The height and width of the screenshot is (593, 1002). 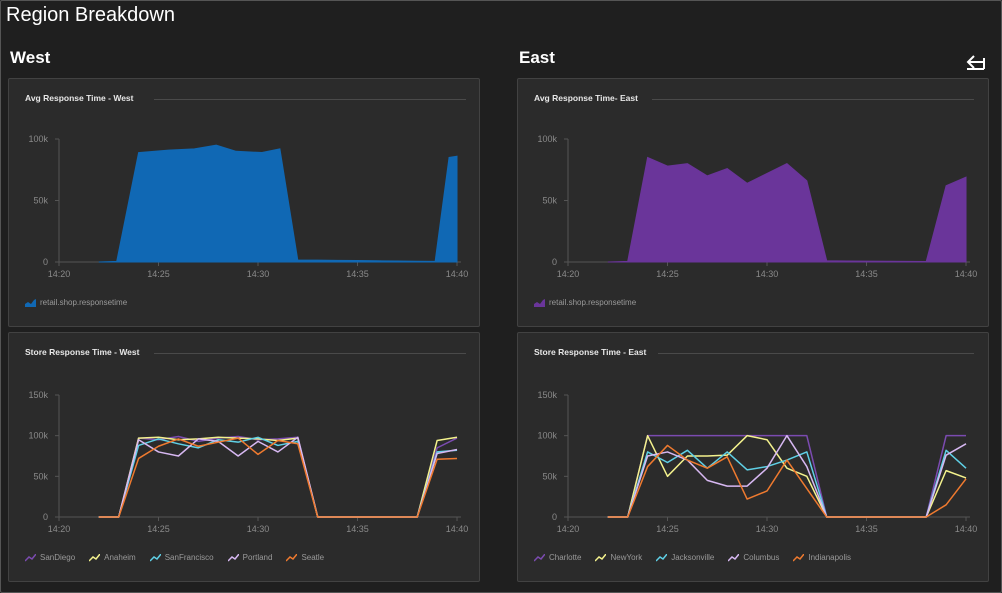 What do you see at coordinates (90, 15) in the screenshot?
I see `page-title: Region Breakdown` at bounding box center [90, 15].